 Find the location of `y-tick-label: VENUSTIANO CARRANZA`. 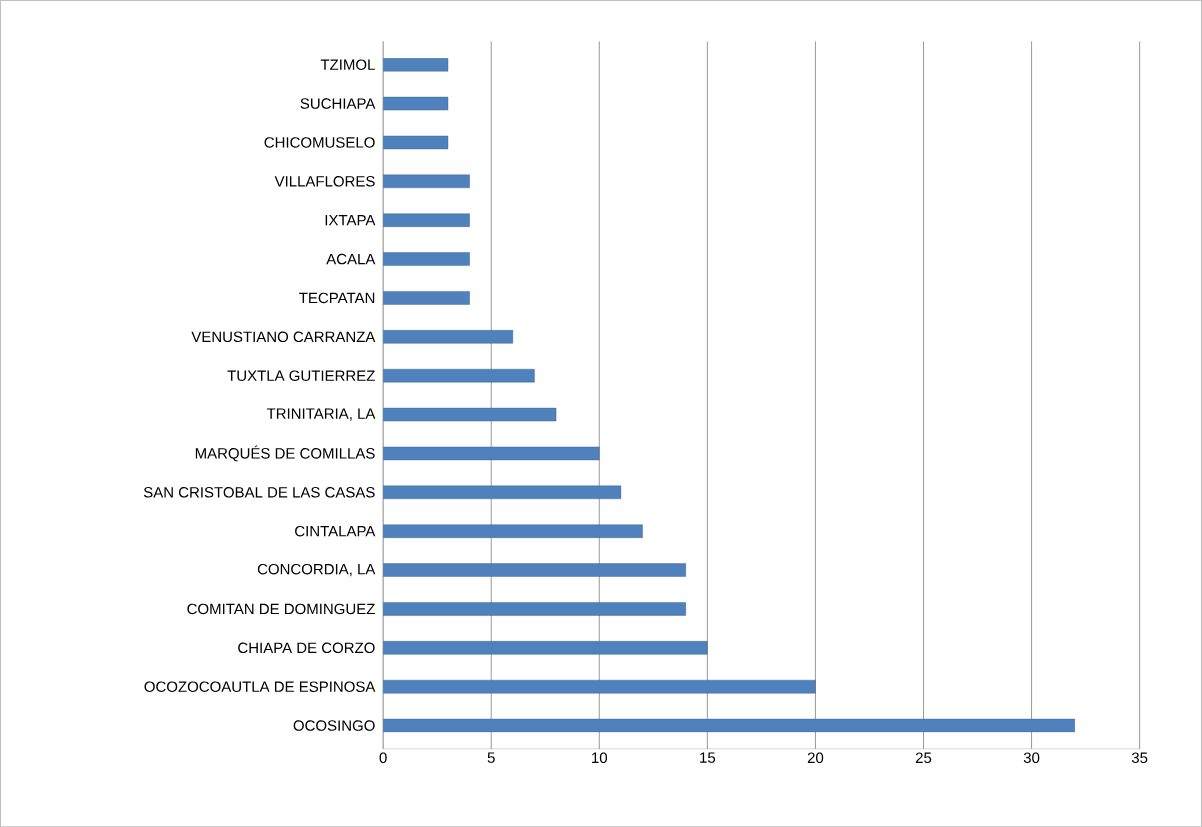

y-tick-label: VENUSTIANO CARRANZA is located at coordinates (283, 337).